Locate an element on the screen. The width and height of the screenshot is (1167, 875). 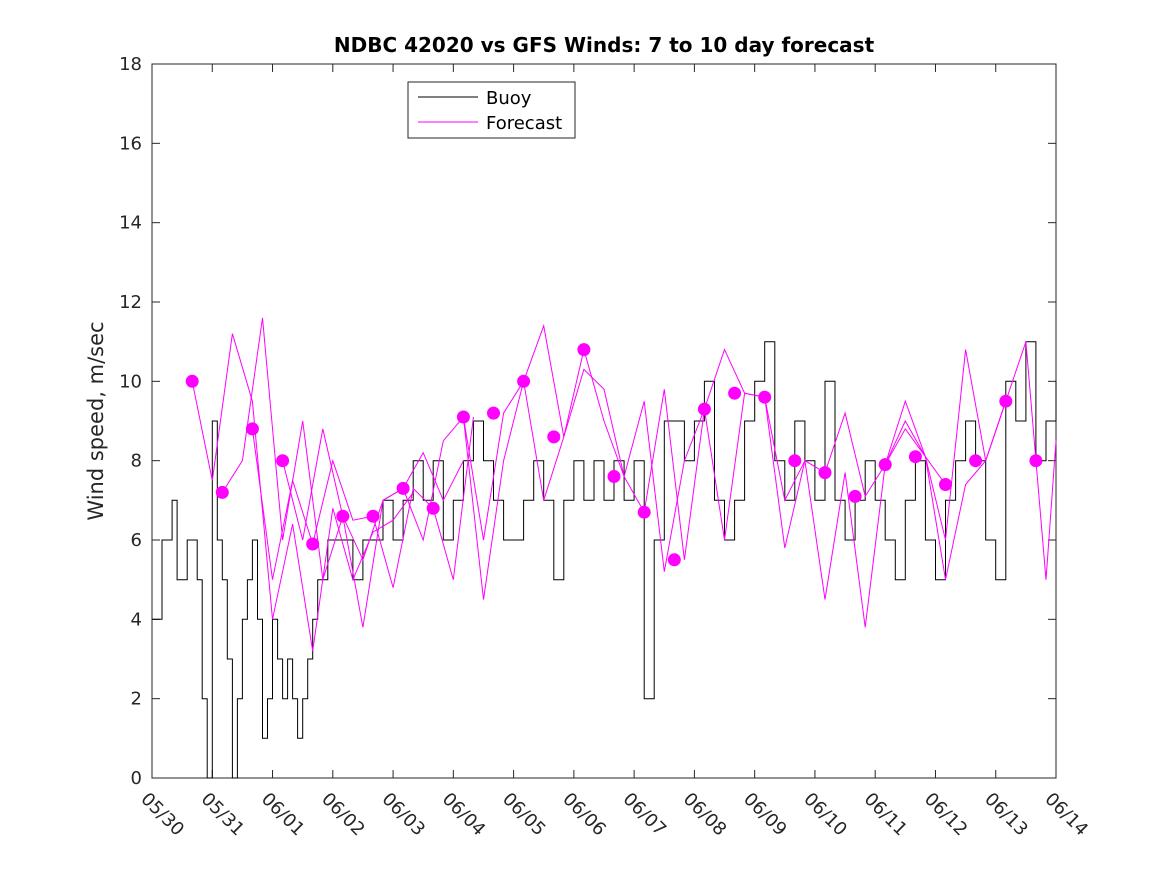
x-tick-label: 06/14 is located at coordinates (1066, 815).